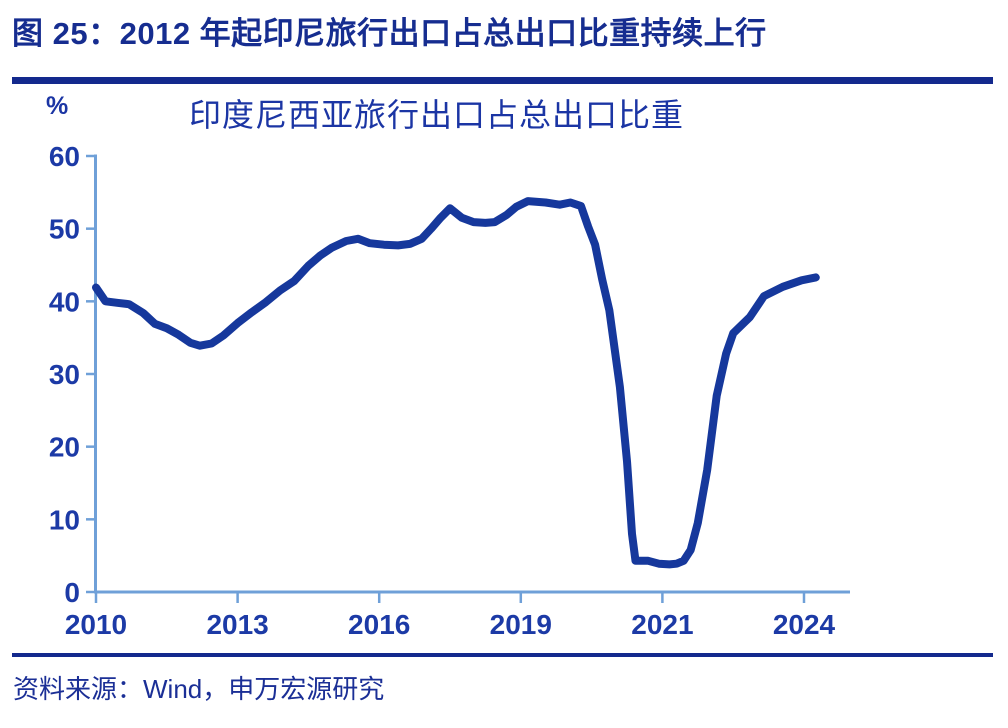 This screenshot has height=728, width=1008. I want to click on x-tick-label: 2019, so click(521, 624).